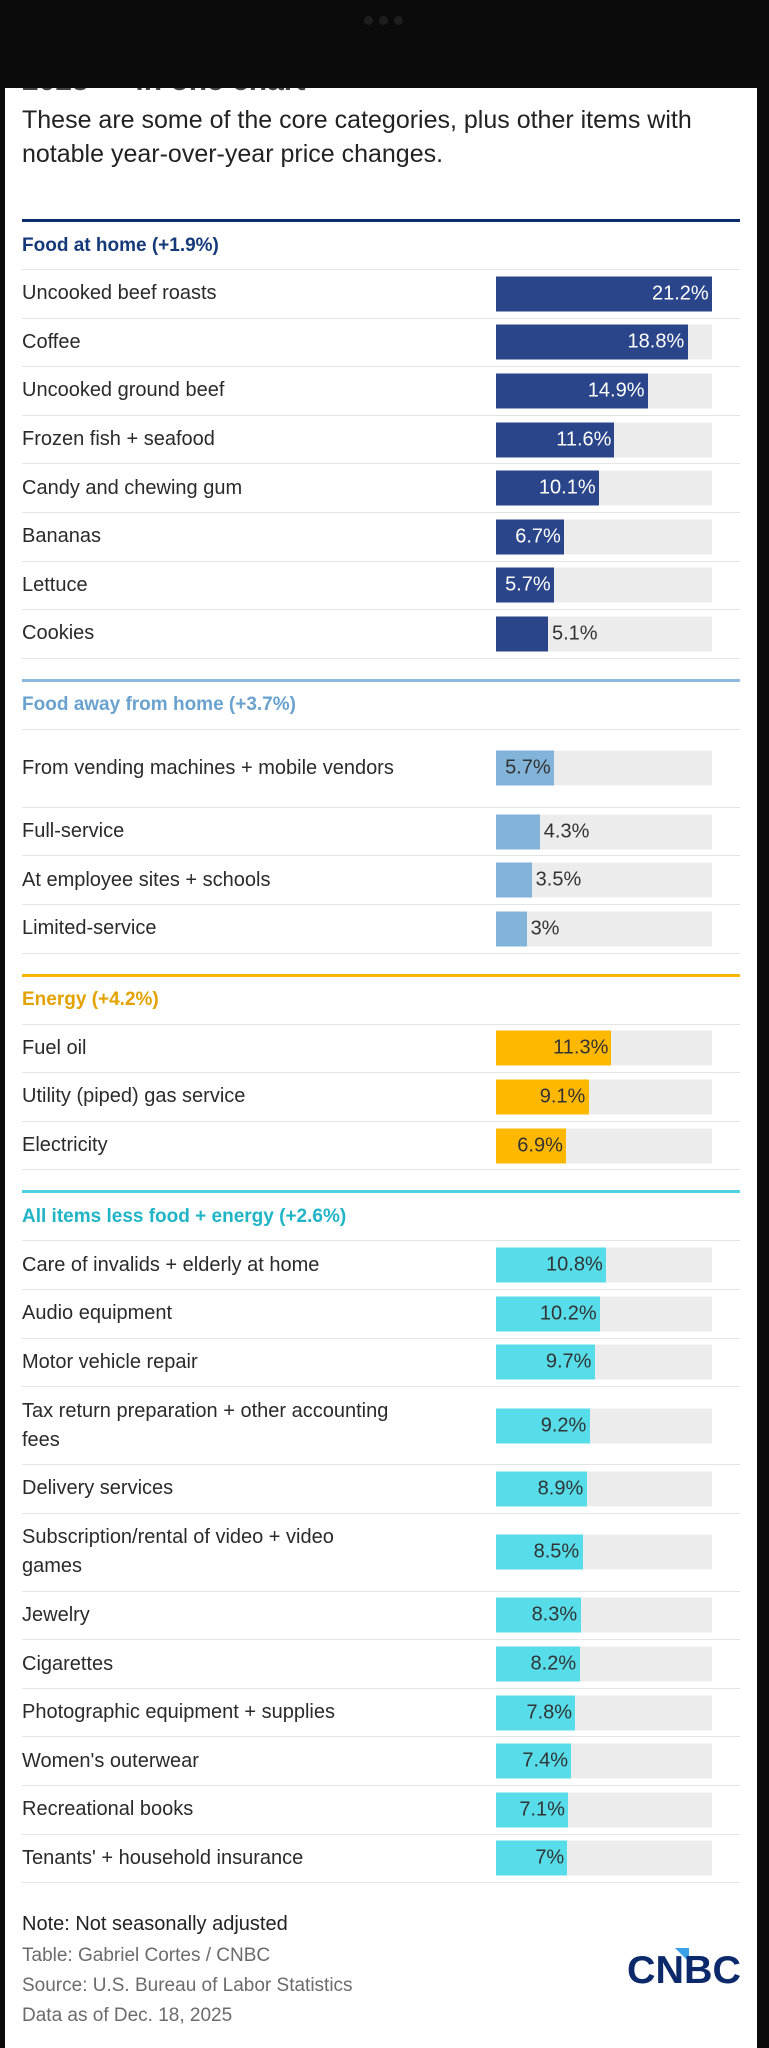 The width and height of the screenshot is (769, 2048). I want to click on bar-track: 6.7%, so click(604, 537).